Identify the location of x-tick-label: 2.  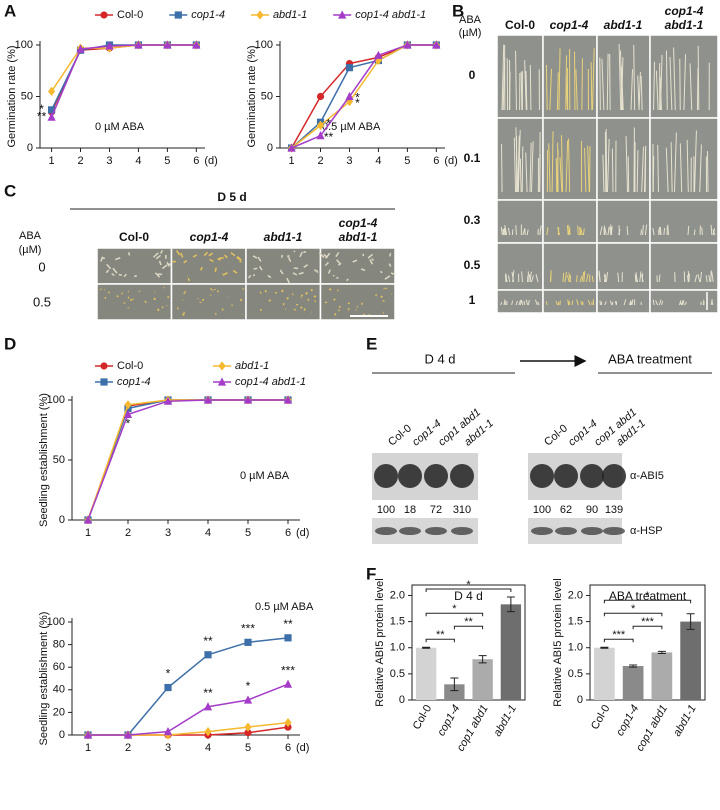
(128, 748).